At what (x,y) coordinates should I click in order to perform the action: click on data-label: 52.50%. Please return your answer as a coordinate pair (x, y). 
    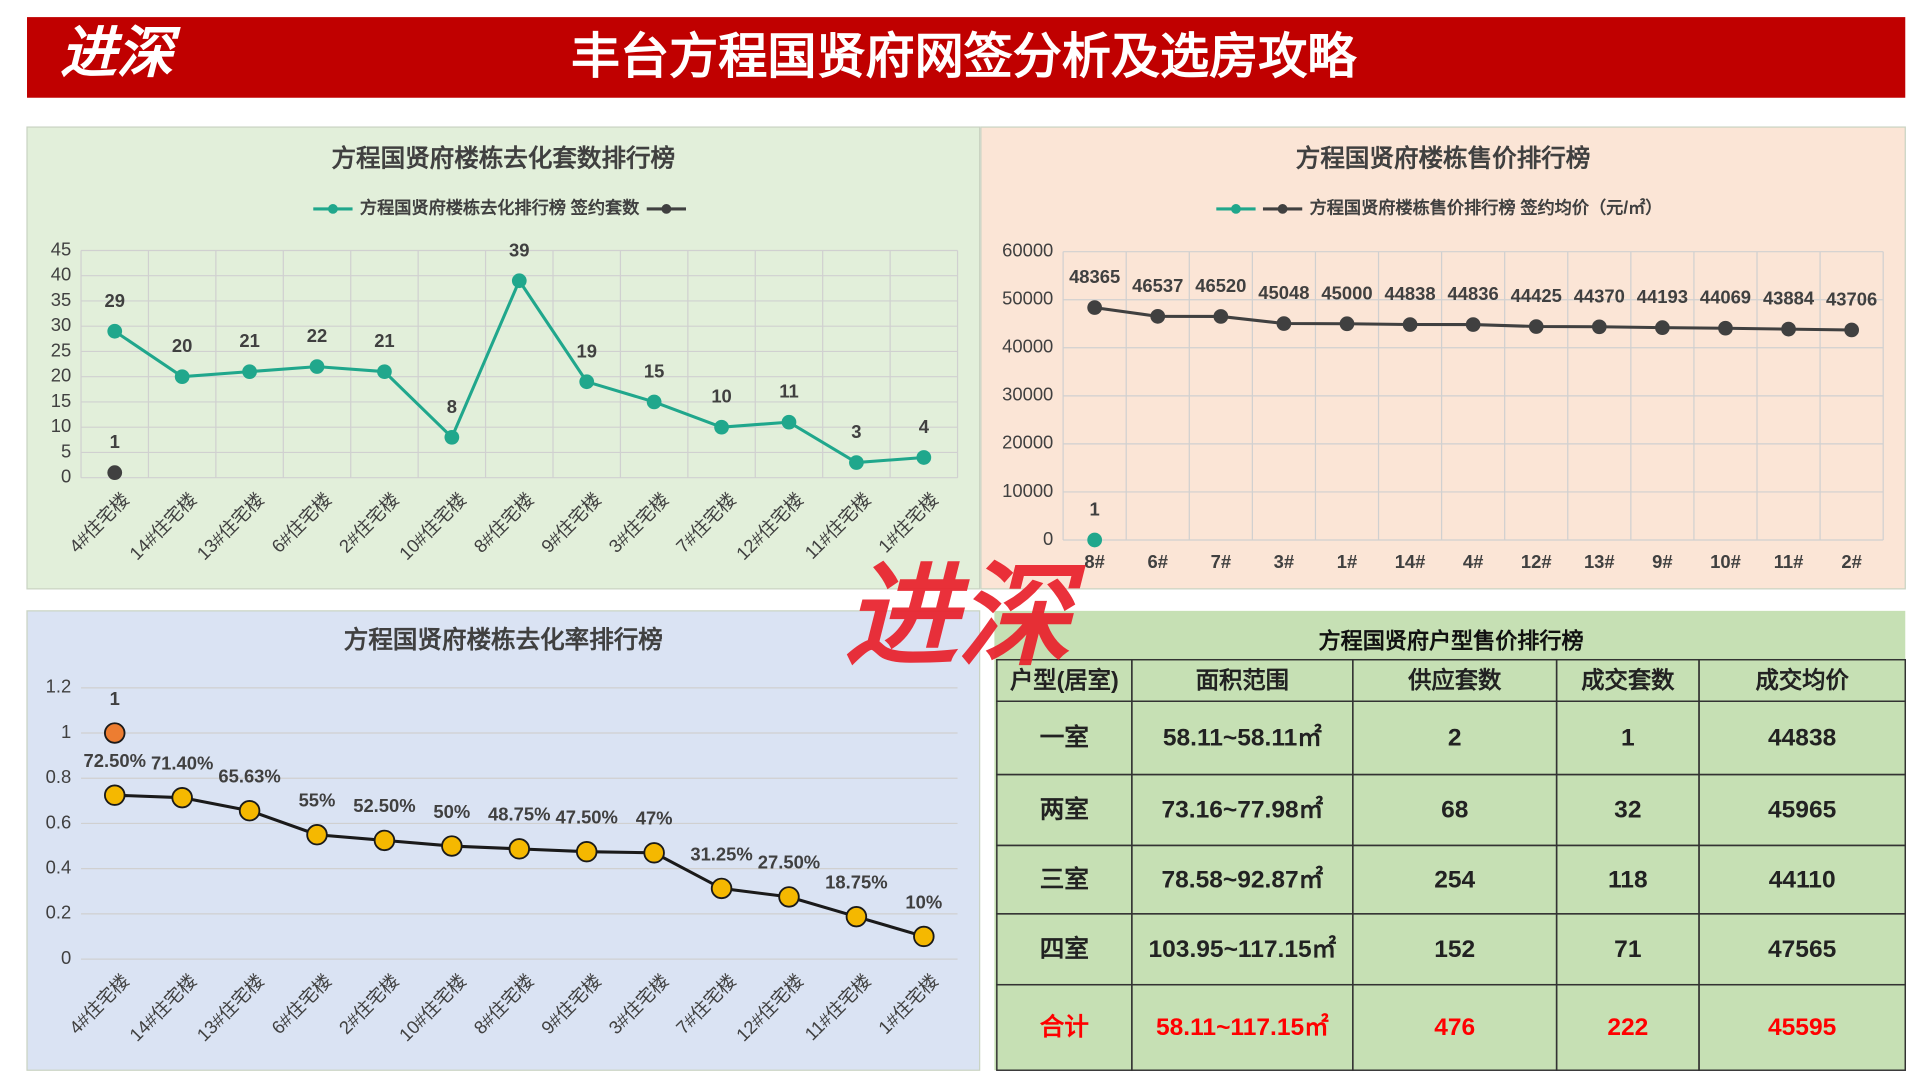
    Looking at the image, I should click on (384, 805).